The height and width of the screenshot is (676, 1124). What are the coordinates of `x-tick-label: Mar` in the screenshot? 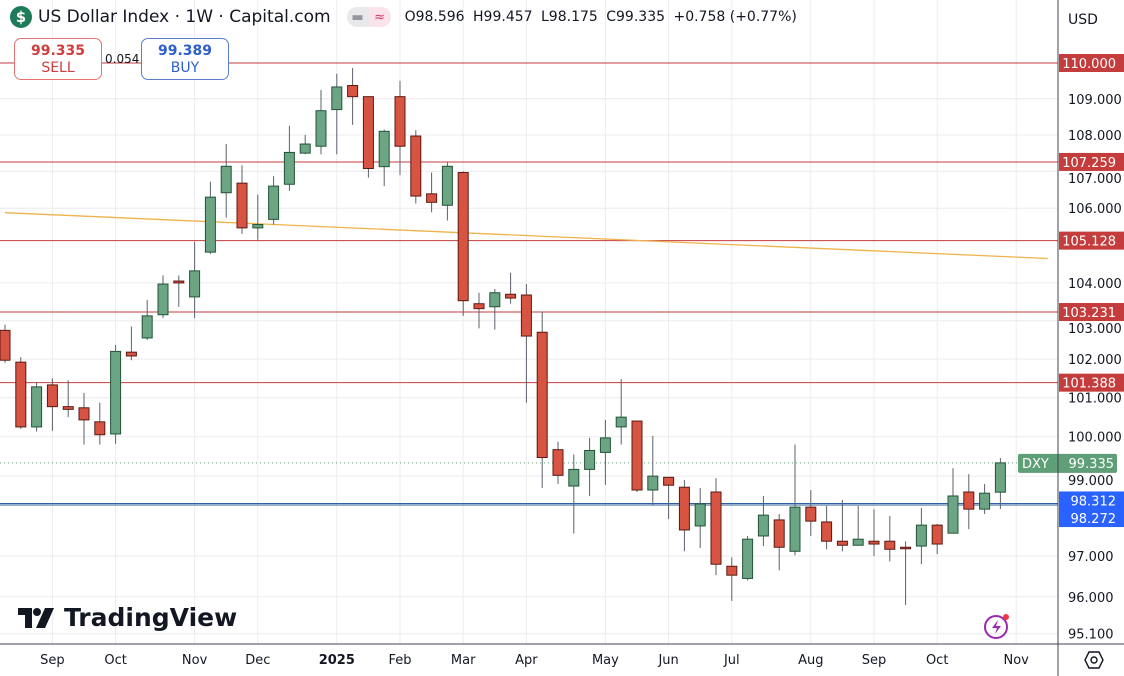 It's located at (463, 660).